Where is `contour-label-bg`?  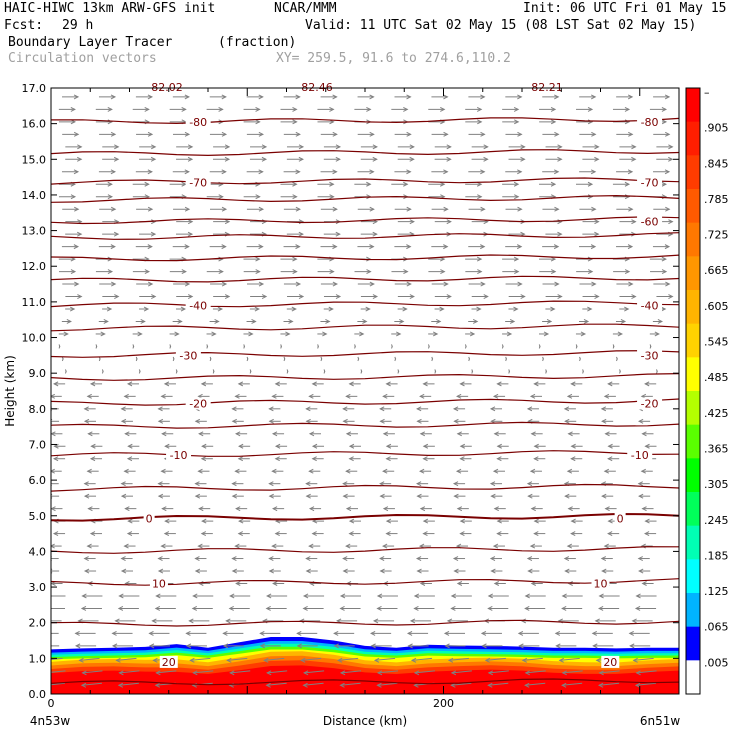 contour-label-bg is located at coordinates (198, 182).